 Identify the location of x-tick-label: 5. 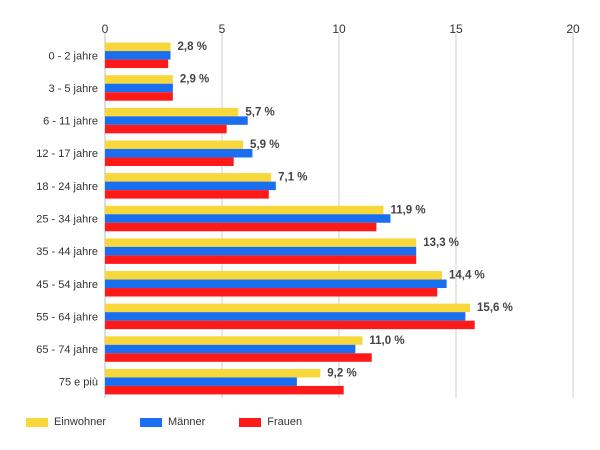
(222, 29).